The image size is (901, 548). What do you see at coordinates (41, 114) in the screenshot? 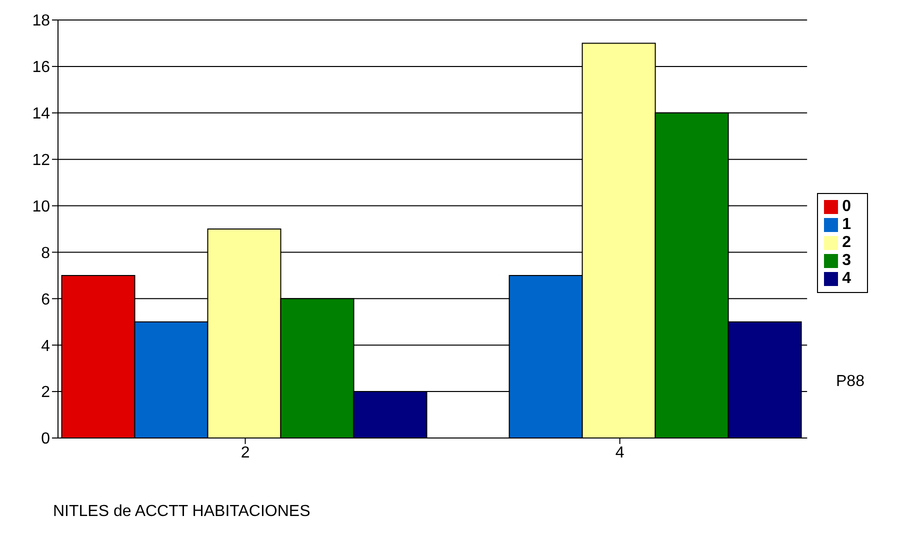
I see `y-tick-label: 14` at bounding box center [41, 114].